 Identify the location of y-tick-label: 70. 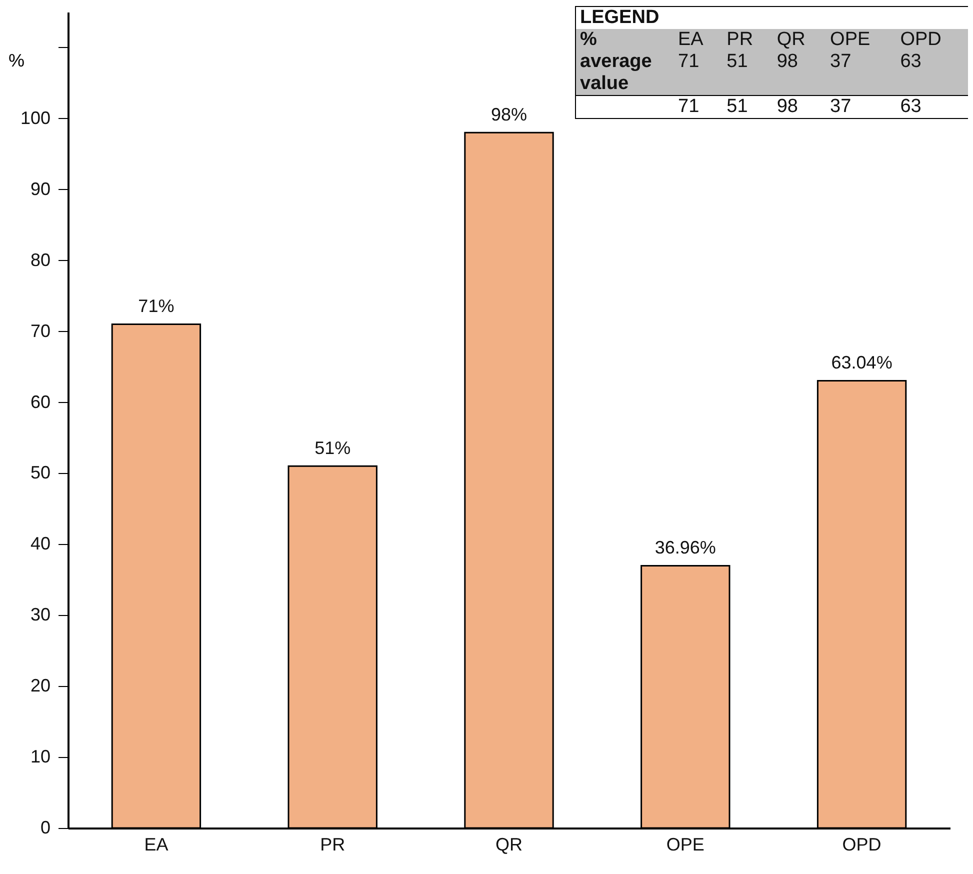
(40, 330).